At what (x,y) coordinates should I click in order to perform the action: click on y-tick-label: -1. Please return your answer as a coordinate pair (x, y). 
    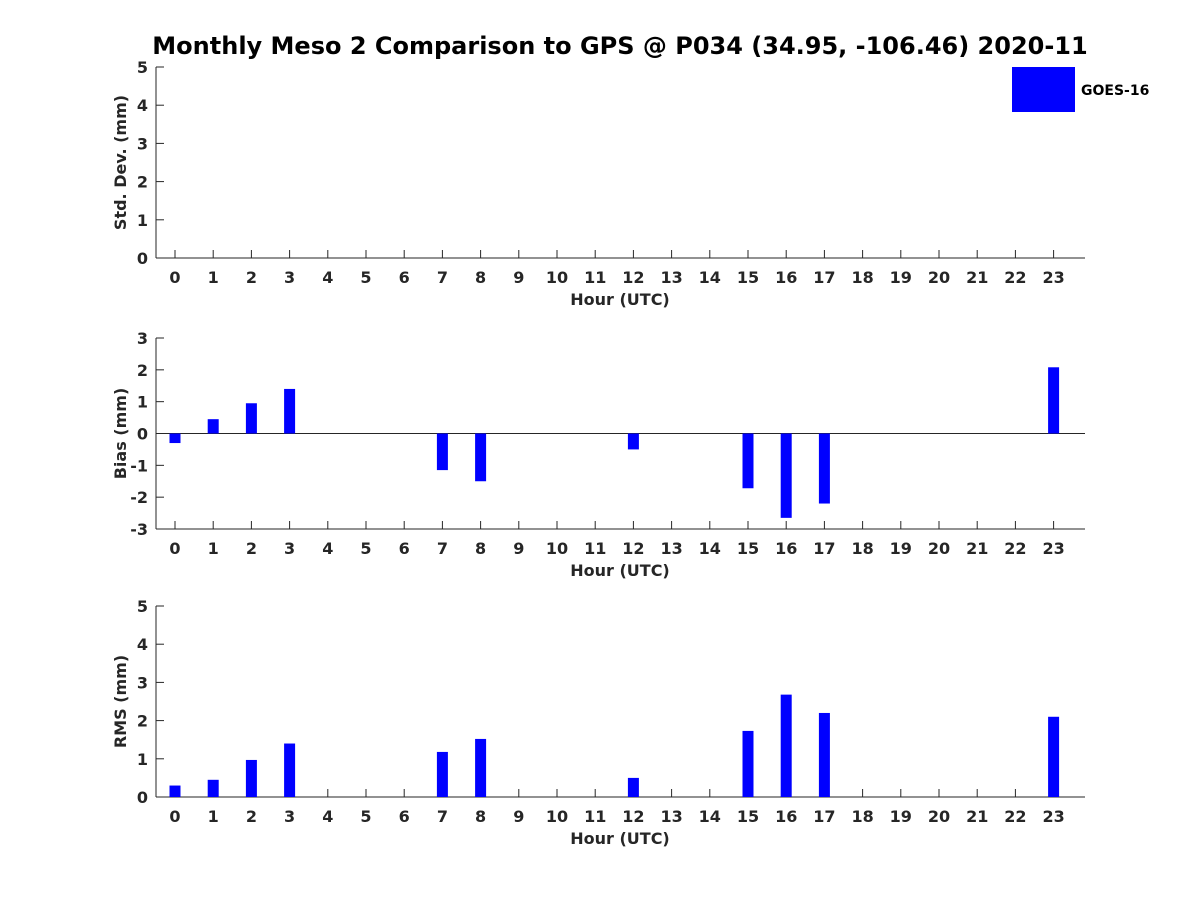
    Looking at the image, I should click on (139, 465).